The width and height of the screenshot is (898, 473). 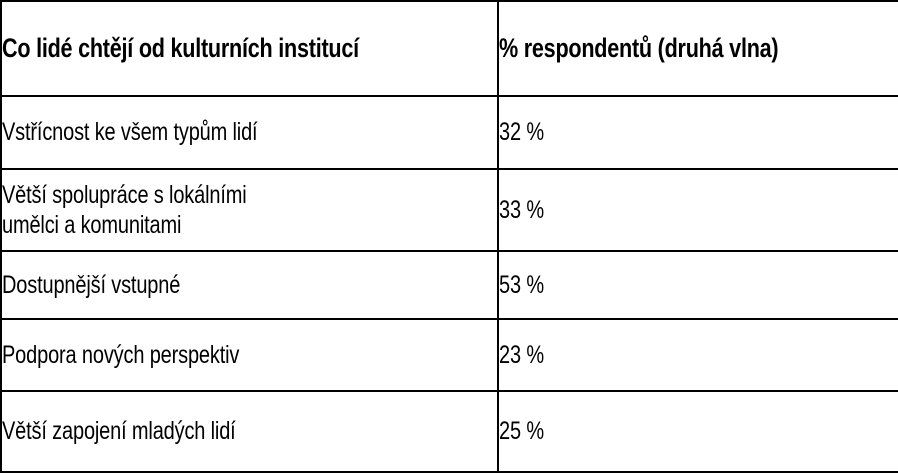 I want to click on row-label-cell: Dostupnější vstupné, so click(x=249, y=285).